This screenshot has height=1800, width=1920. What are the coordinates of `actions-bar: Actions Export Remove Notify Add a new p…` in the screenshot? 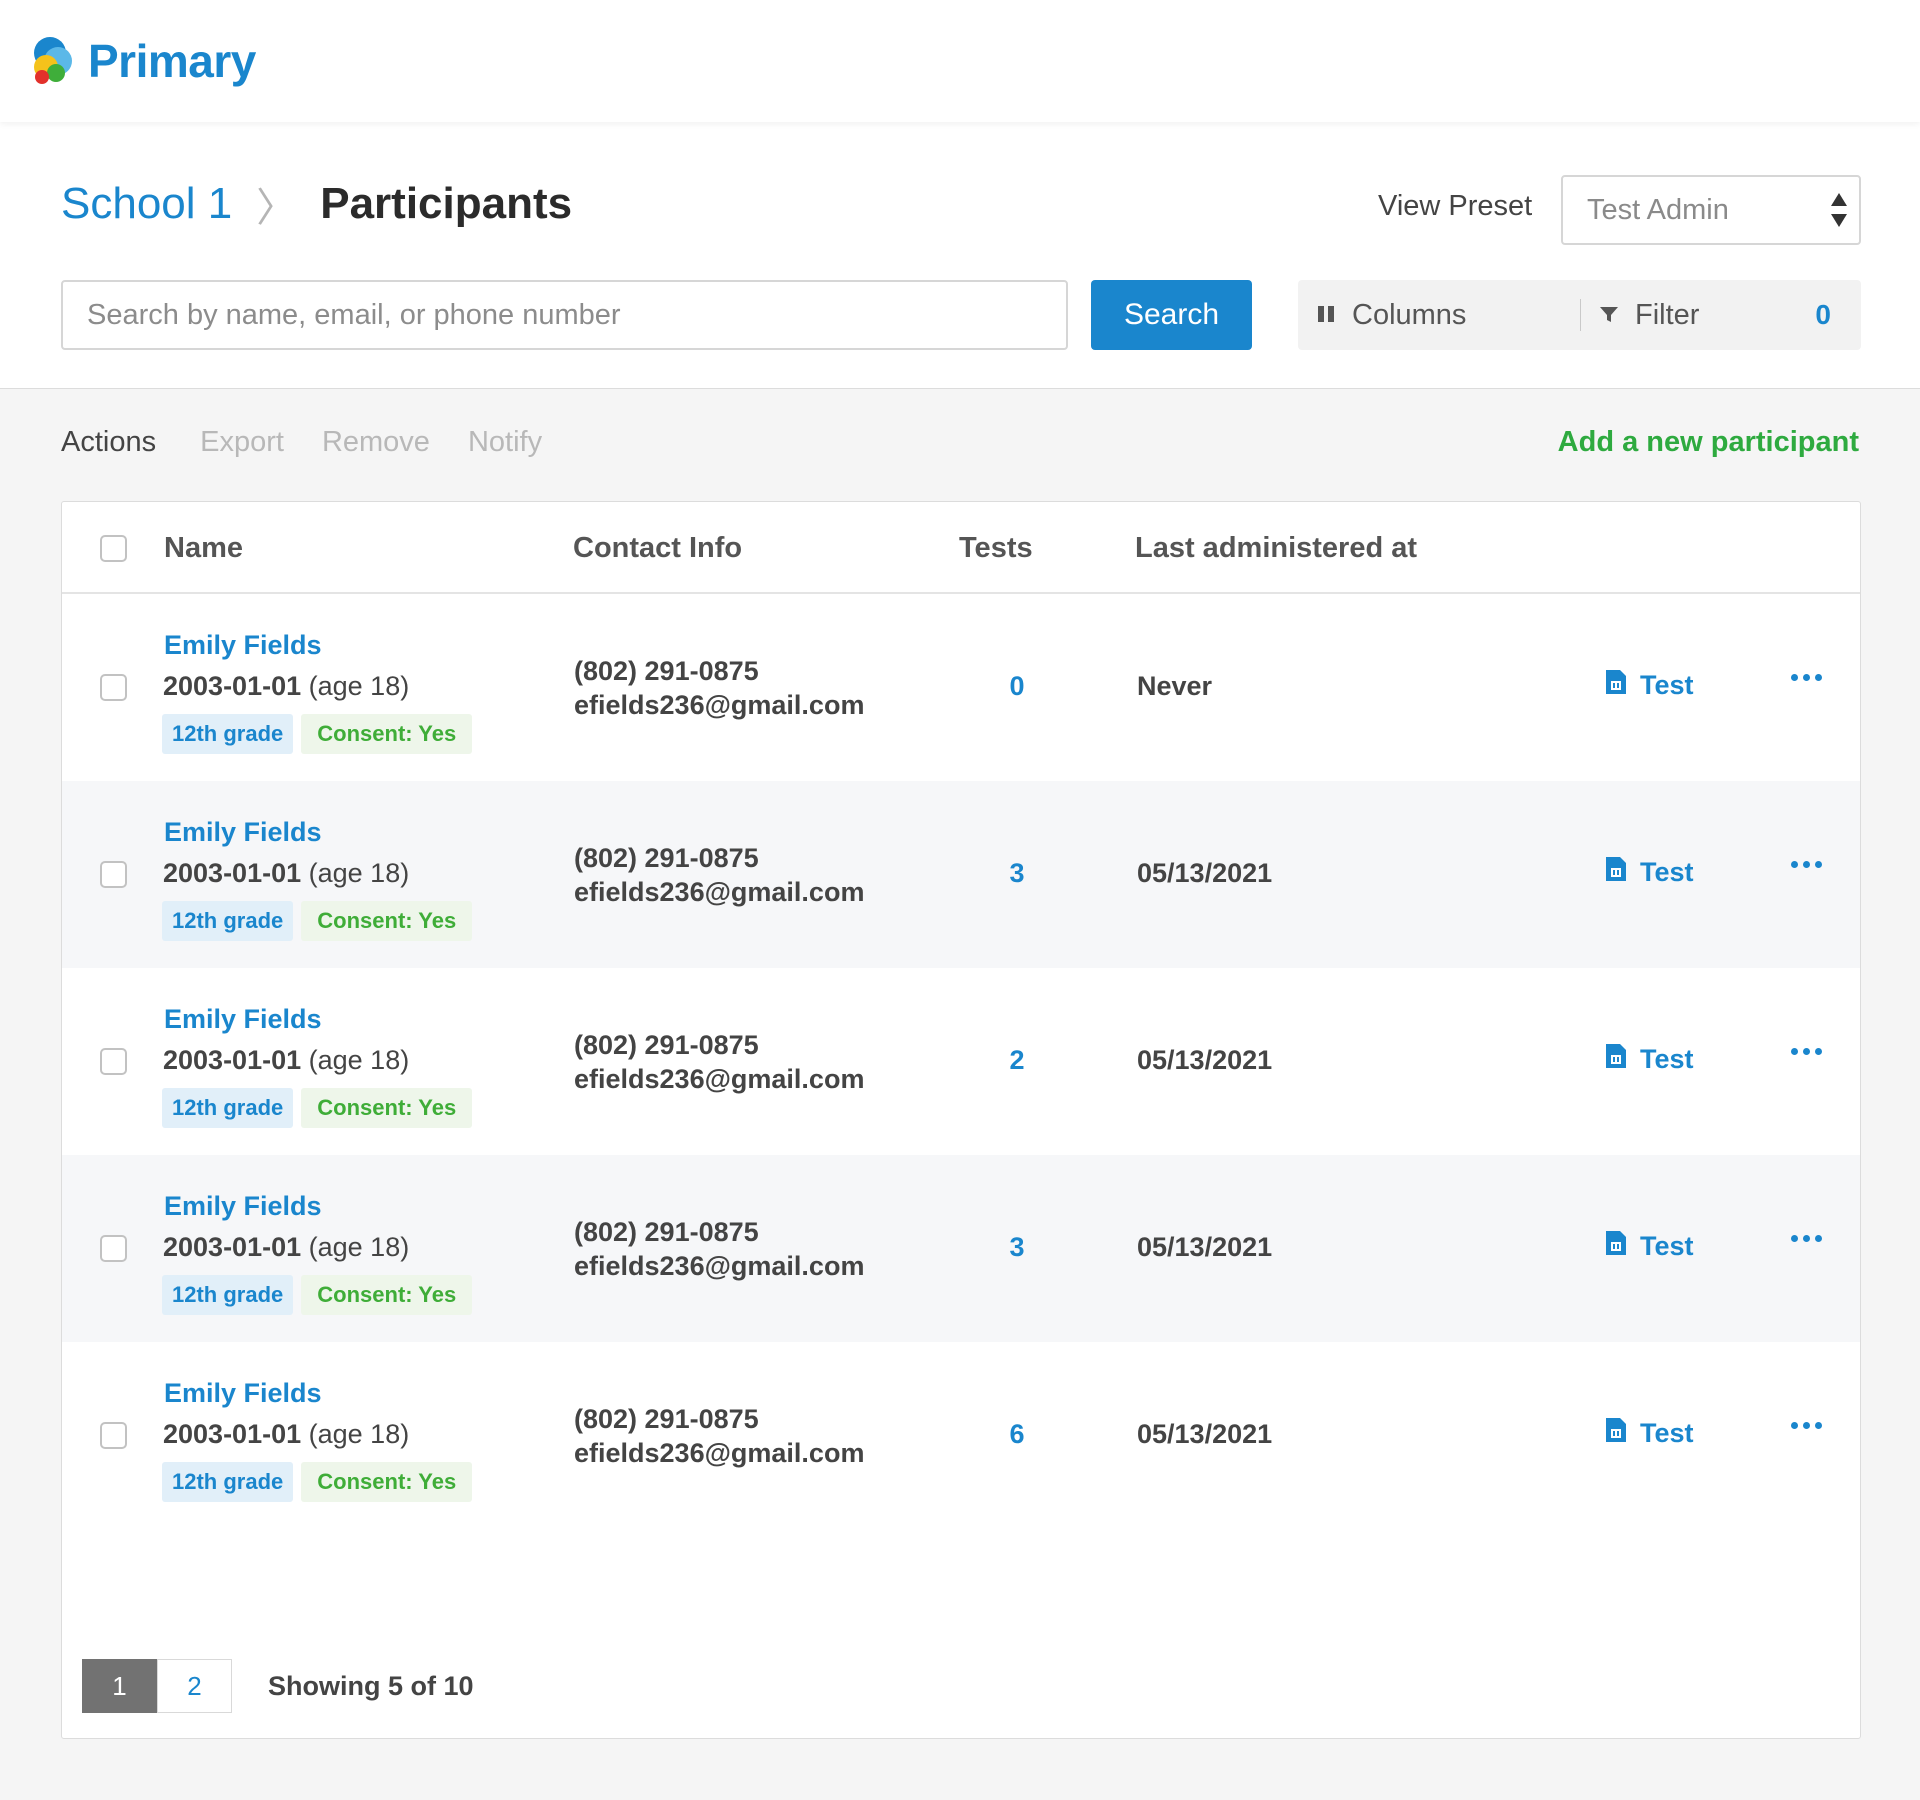 It's located at (960, 442).